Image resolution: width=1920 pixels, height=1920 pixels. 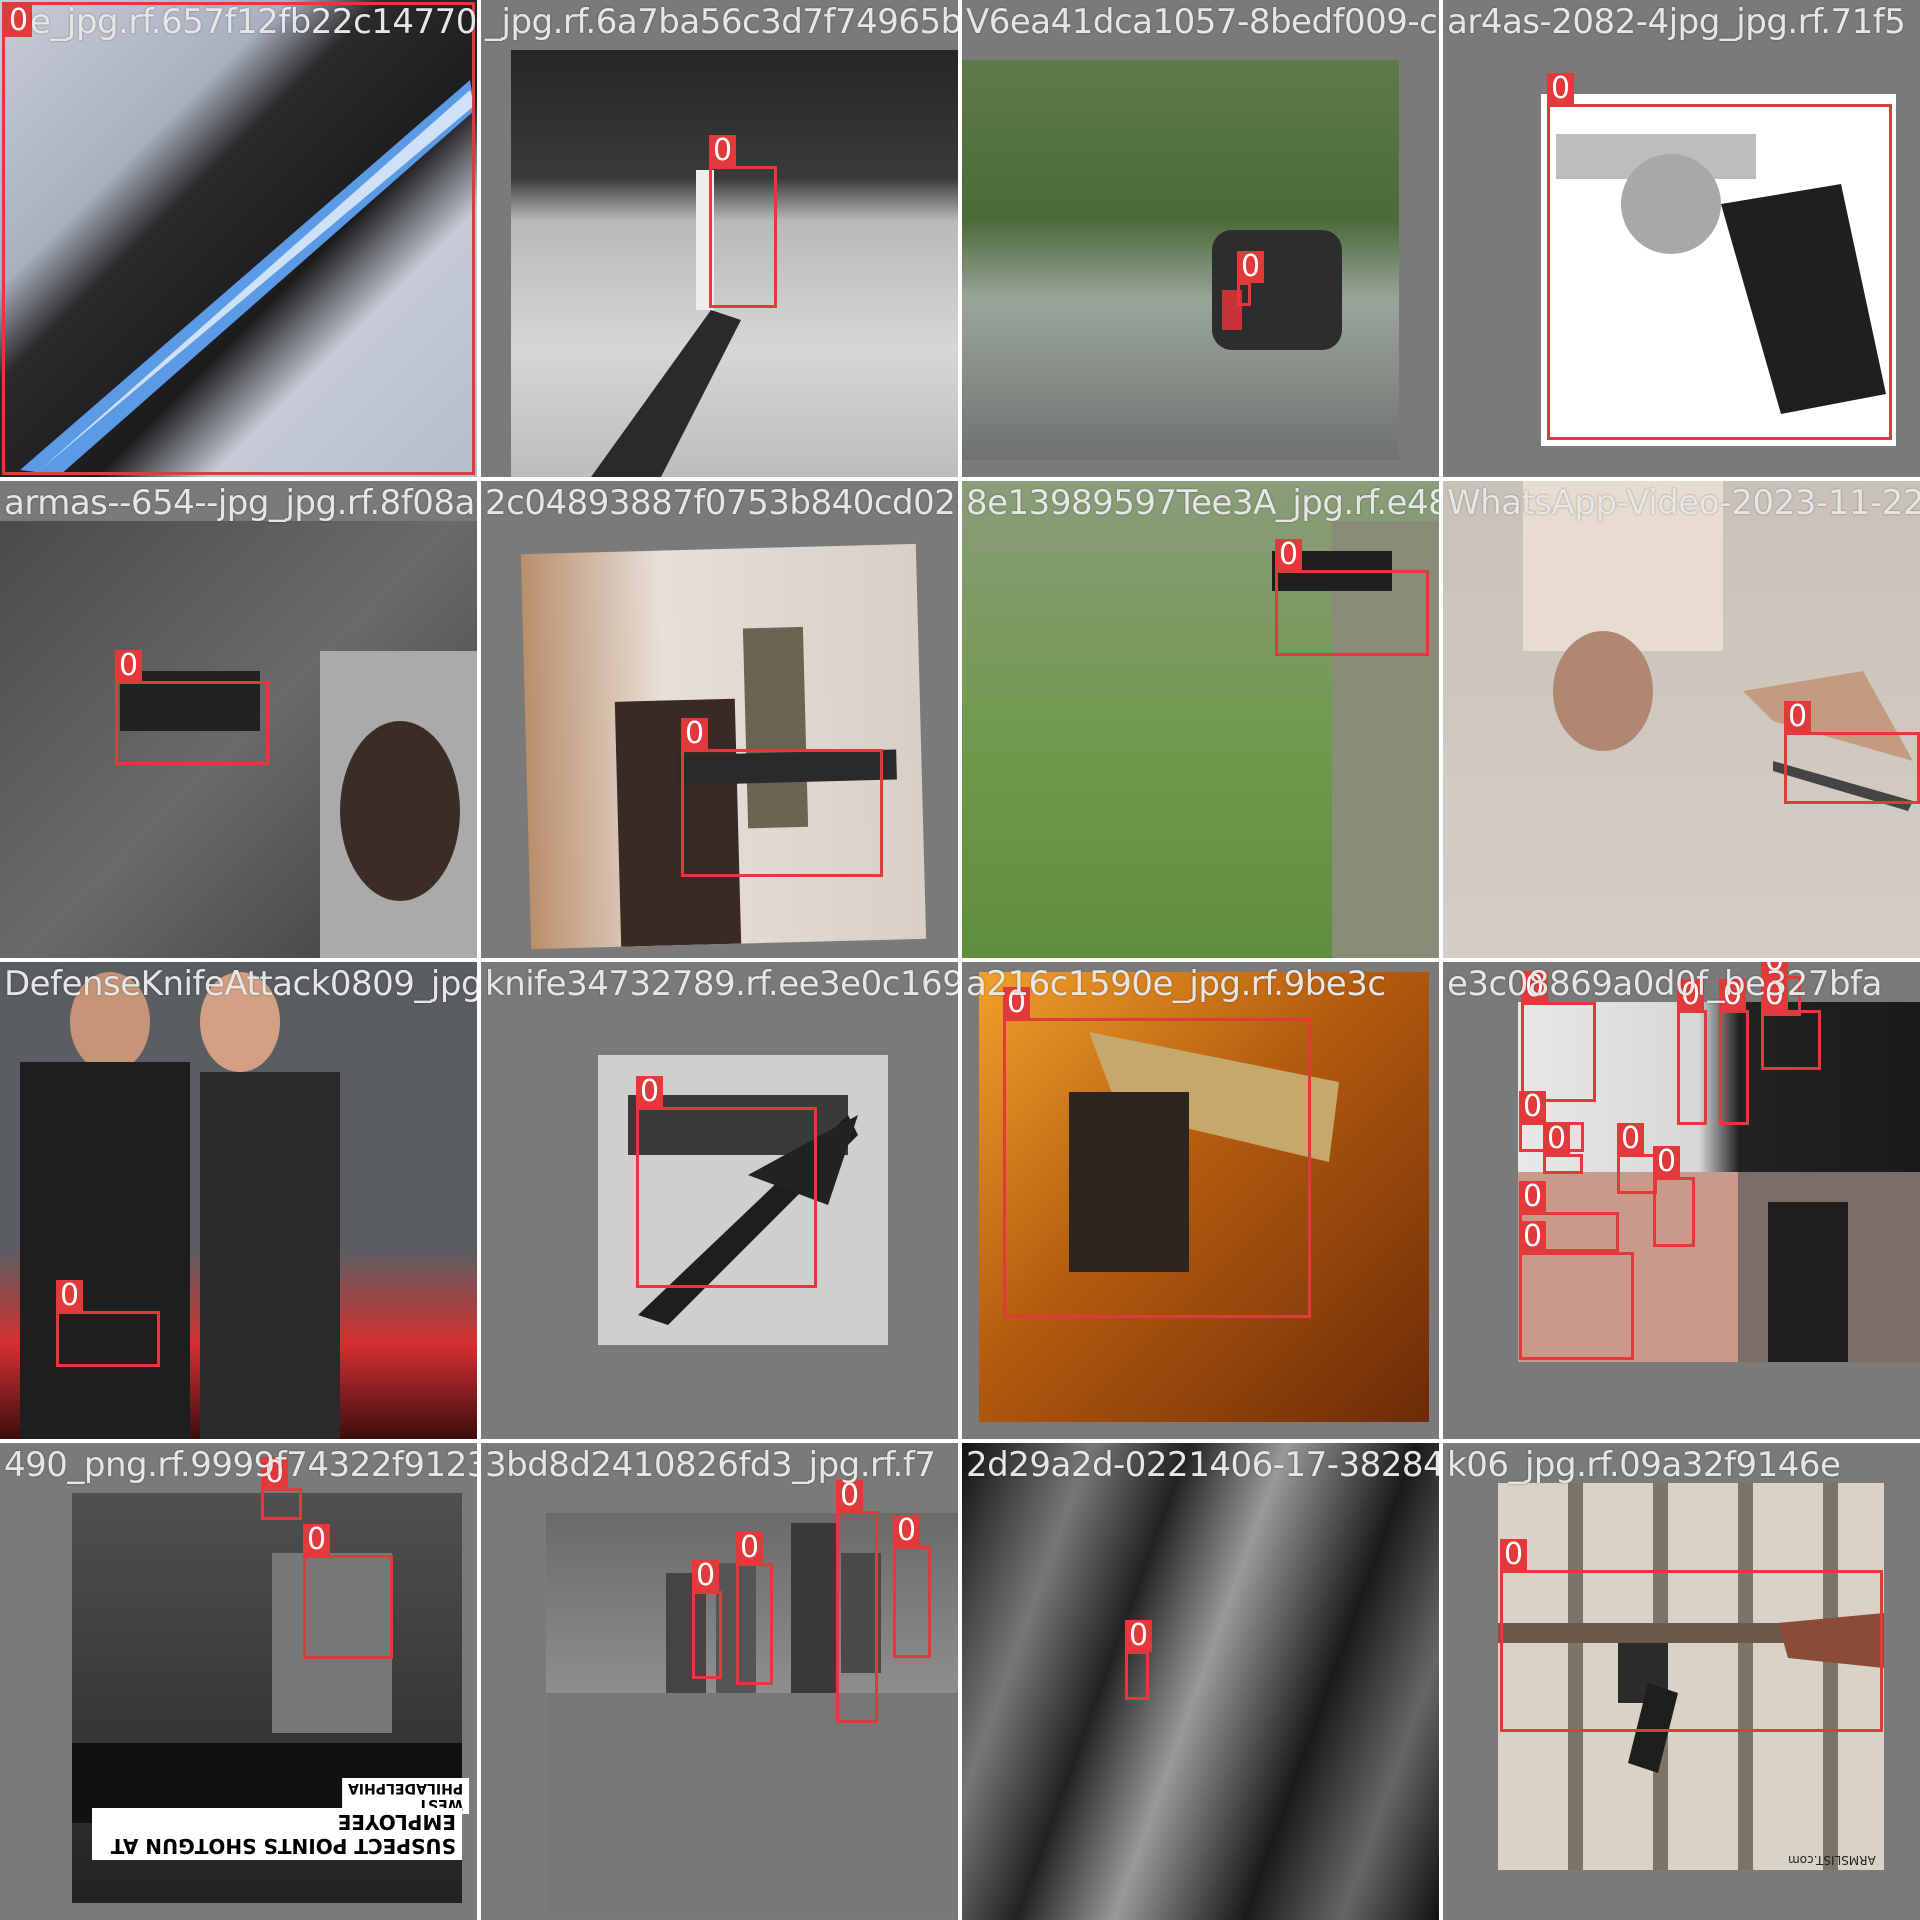 What do you see at coordinates (721, 984) in the screenshot?
I see `filename-label: knife34732789.rf.ee3e0c169ea` at bounding box center [721, 984].